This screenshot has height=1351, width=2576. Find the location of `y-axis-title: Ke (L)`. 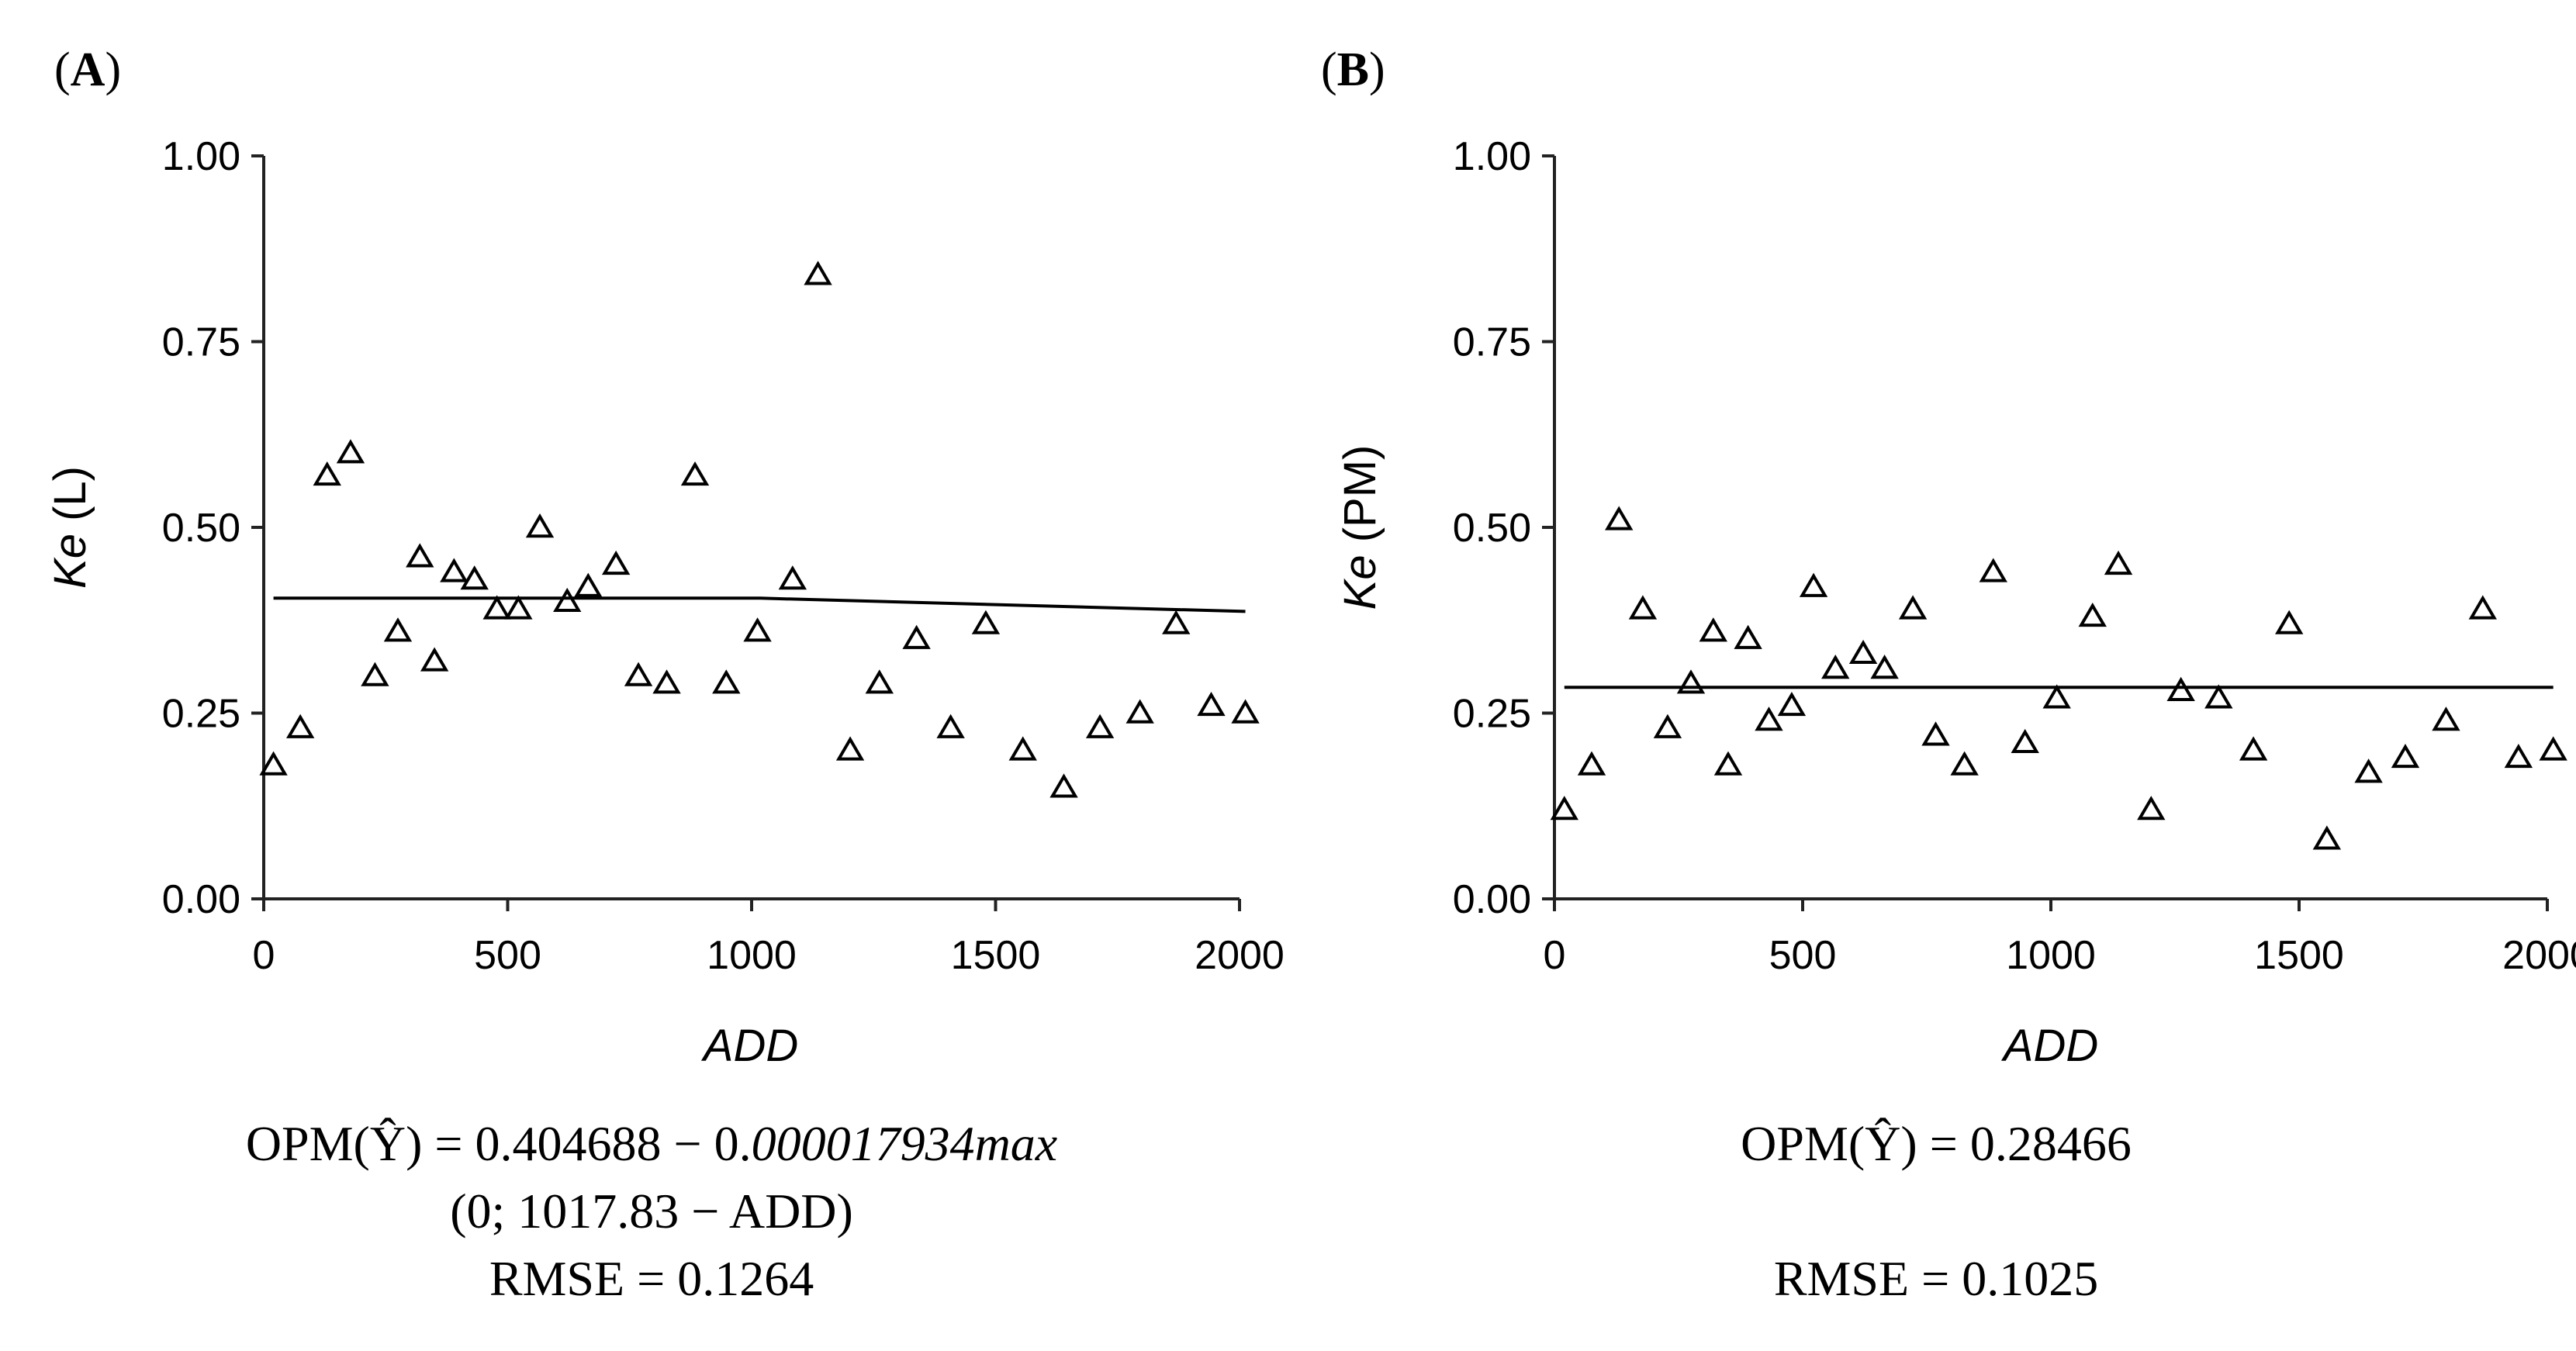

y-axis-title: Ke (L) is located at coordinates (70, 527).